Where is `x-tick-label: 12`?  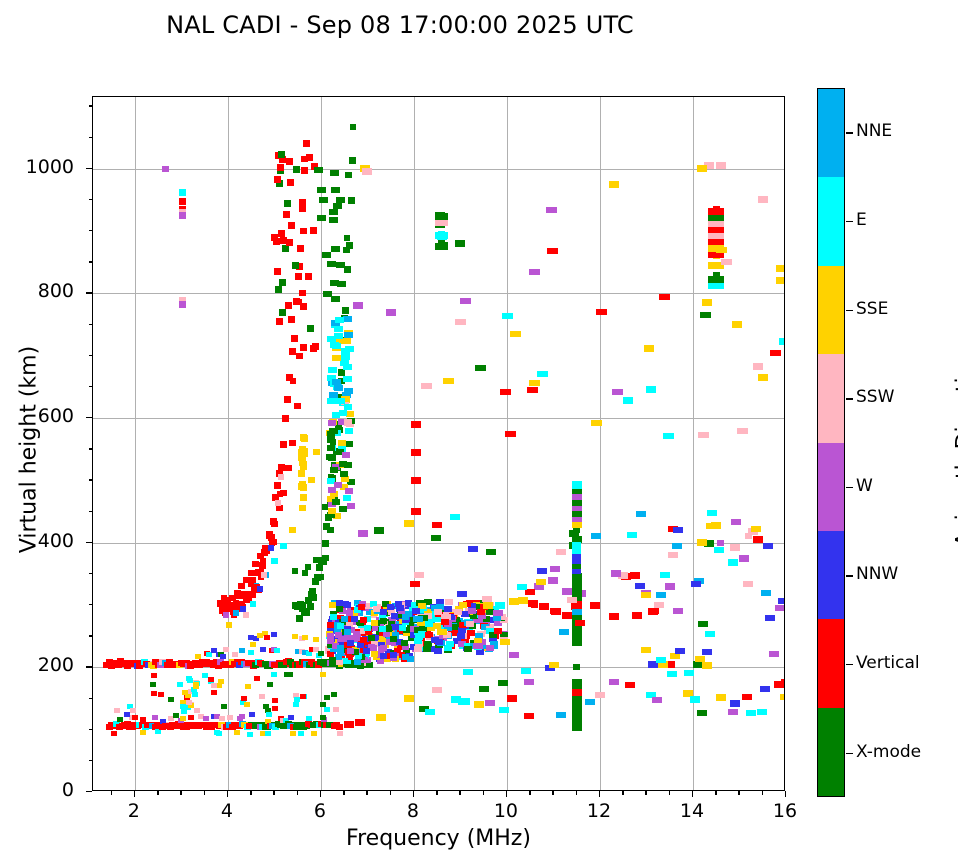 x-tick-label: 12 is located at coordinates (599, 811).